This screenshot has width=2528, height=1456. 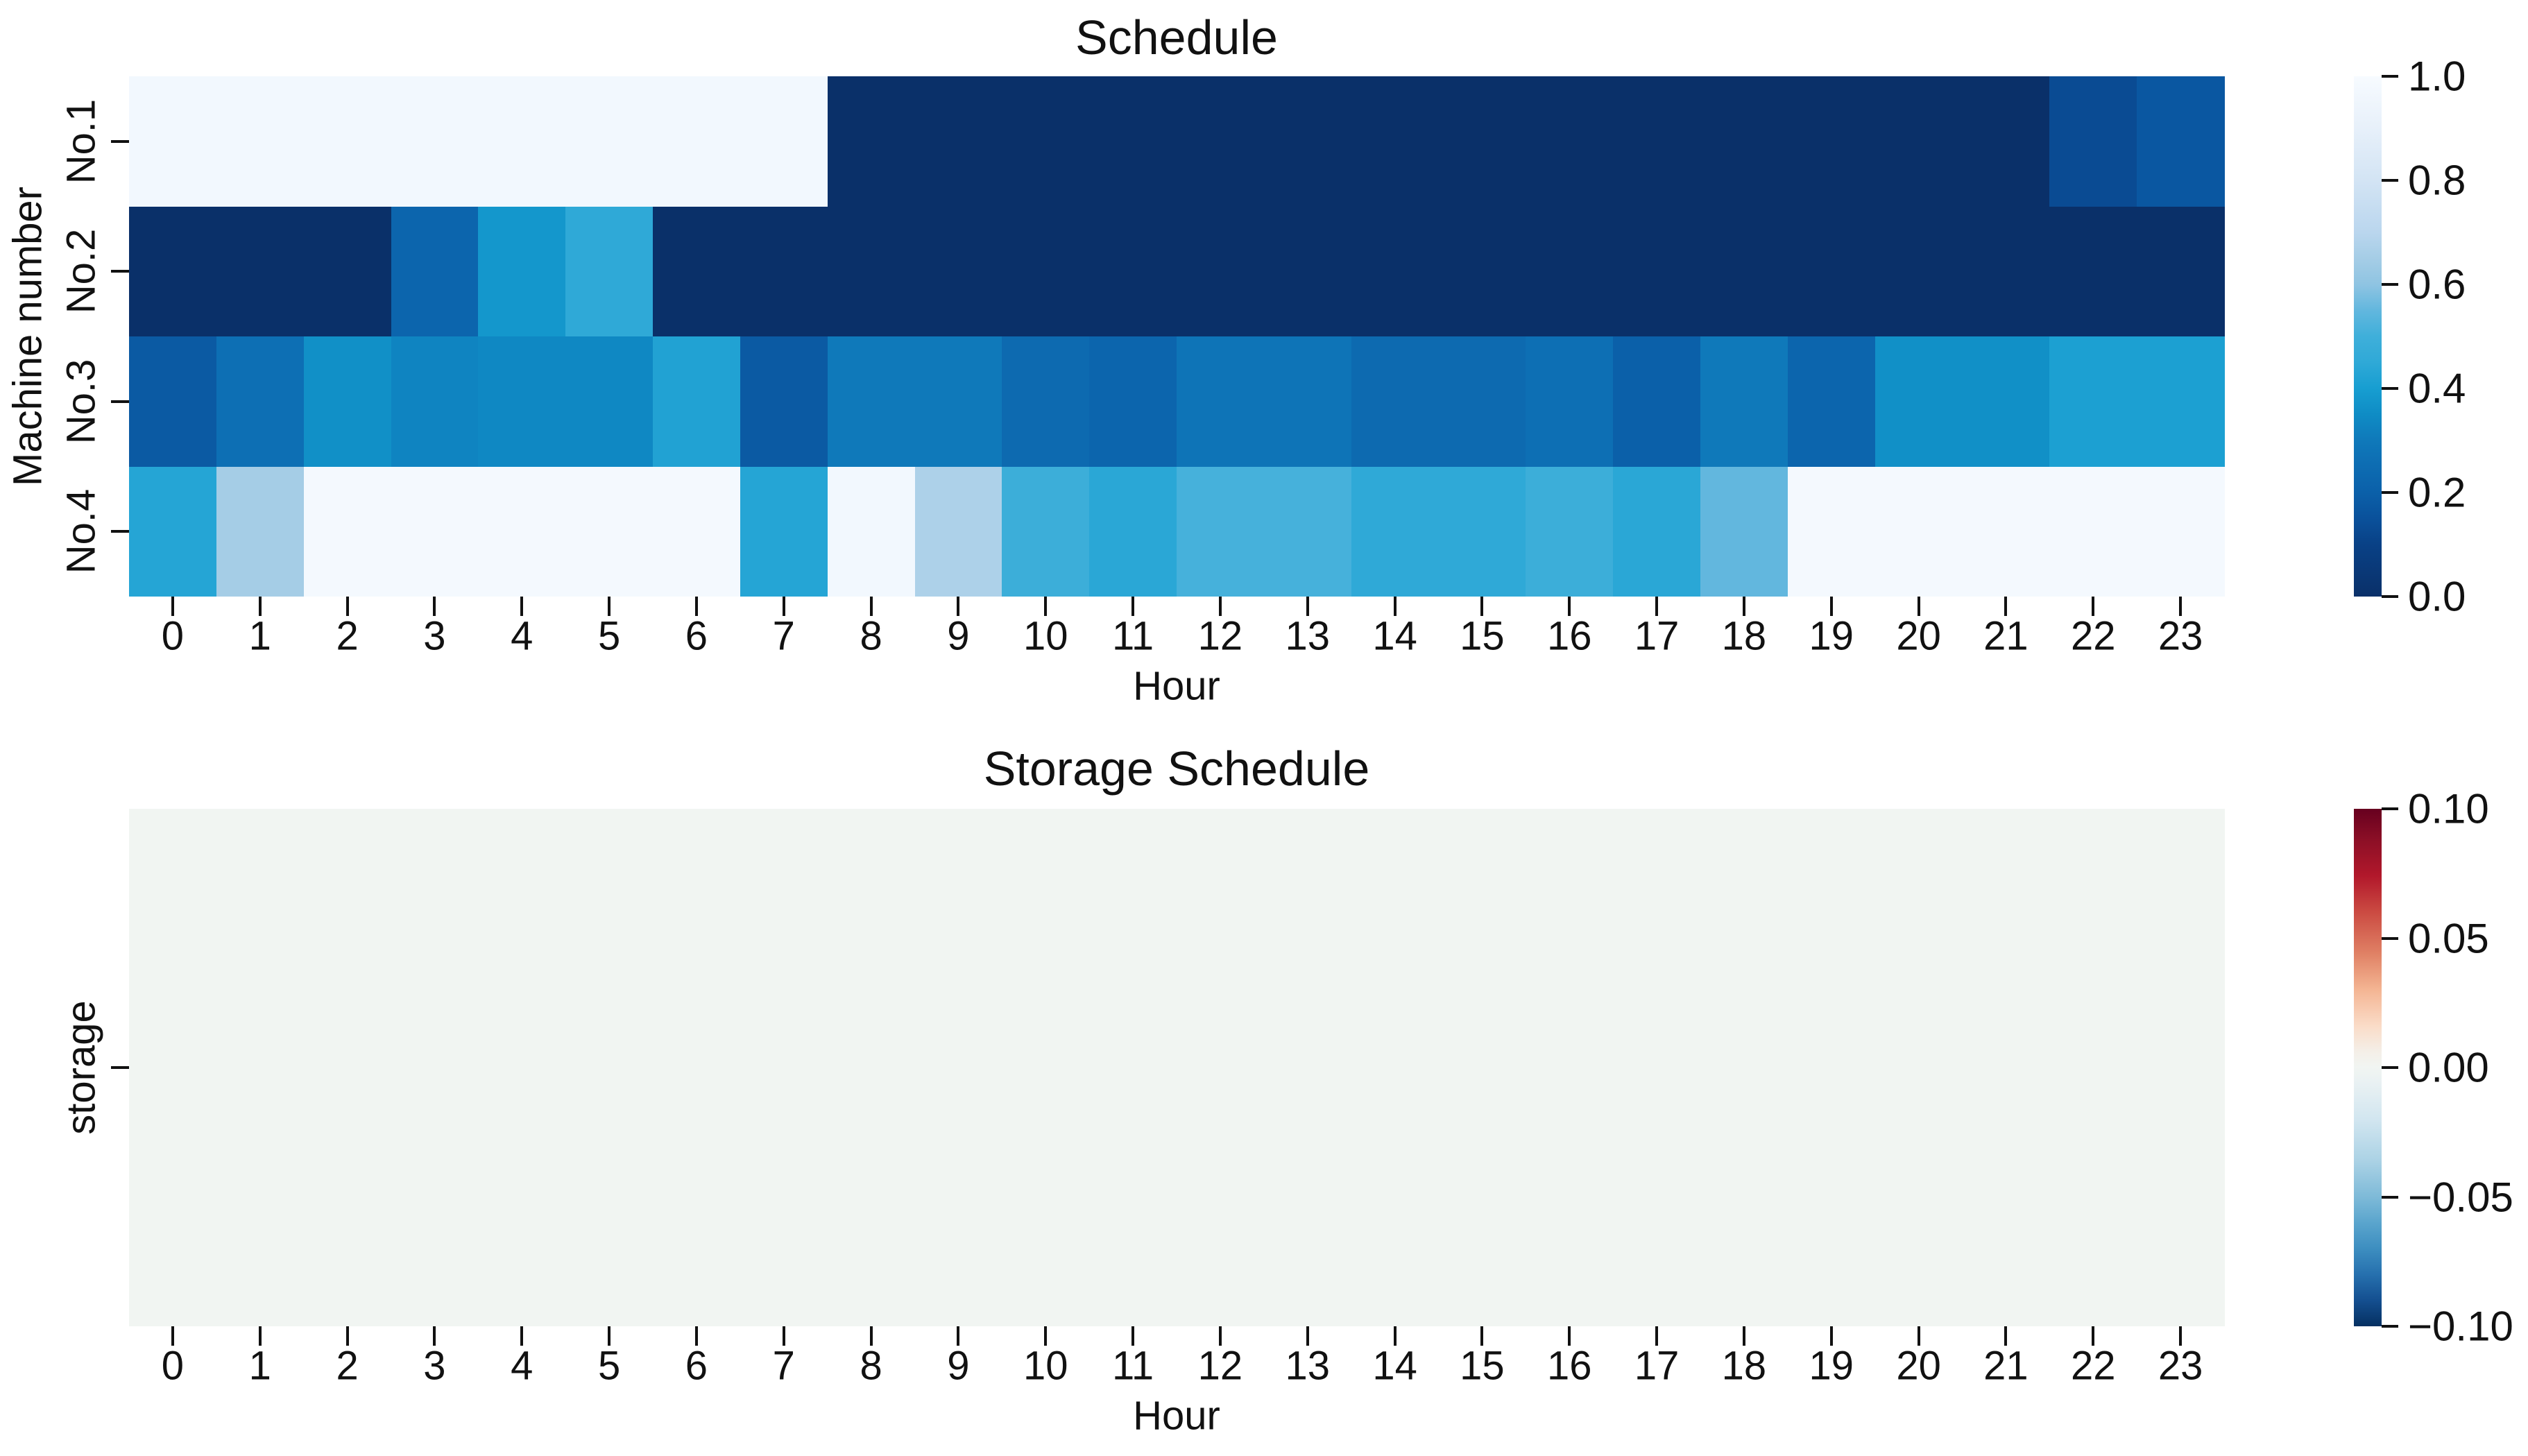 I want to click on x-tick-label: 22, so click(x=2093, y=1366).